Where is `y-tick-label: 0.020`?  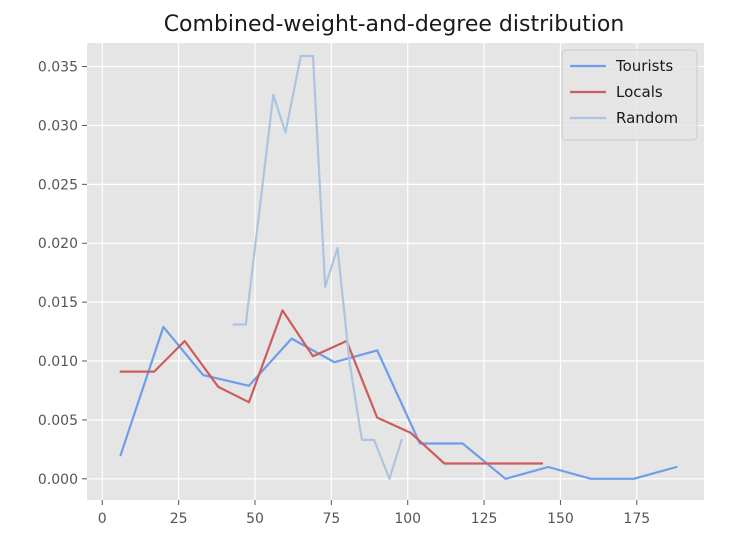 y-tick-label: 0.020 is located at coordinates (58, 244).